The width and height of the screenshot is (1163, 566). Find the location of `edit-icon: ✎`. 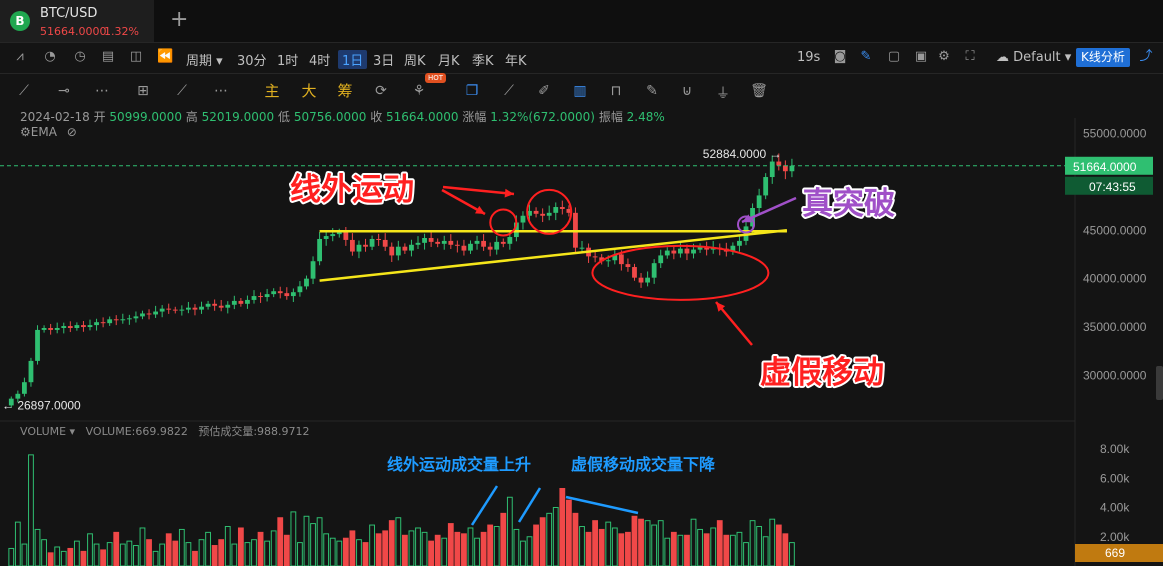

edit-icon: ✎ is located at coordinates (652, 91).